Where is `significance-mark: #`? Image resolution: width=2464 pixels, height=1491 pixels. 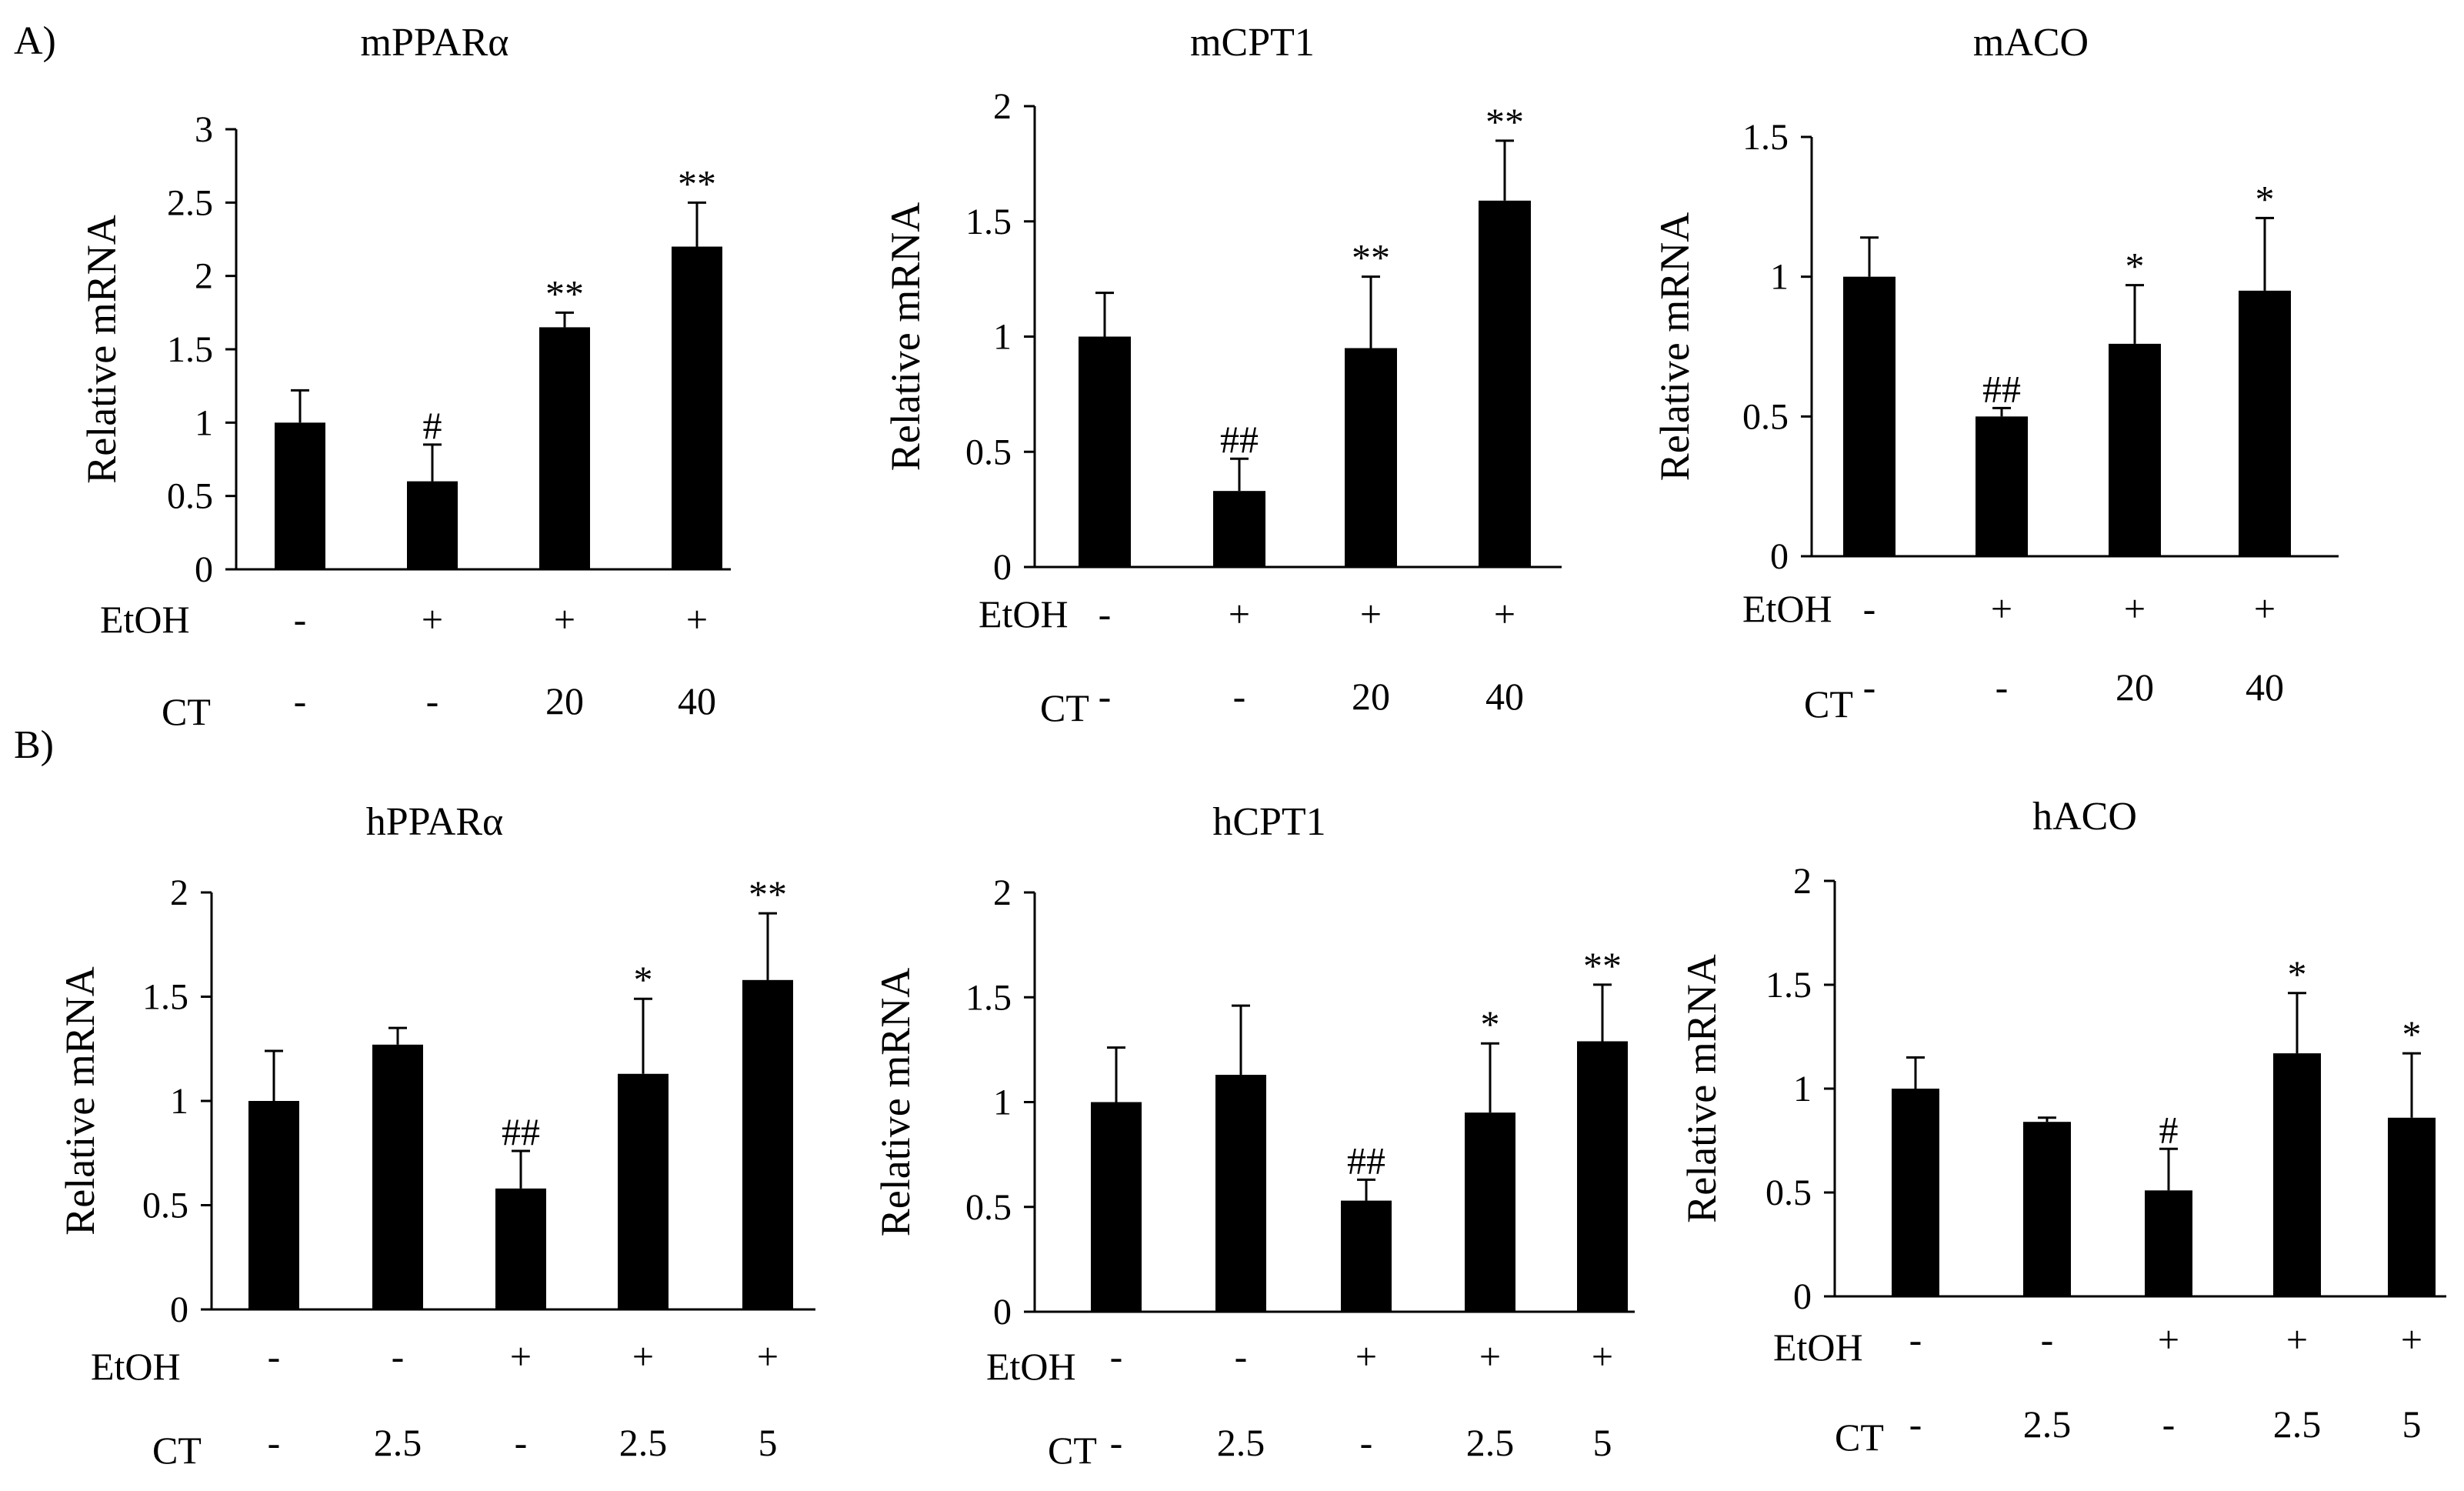 significance-mark: # is located at coordinates (433, 426).